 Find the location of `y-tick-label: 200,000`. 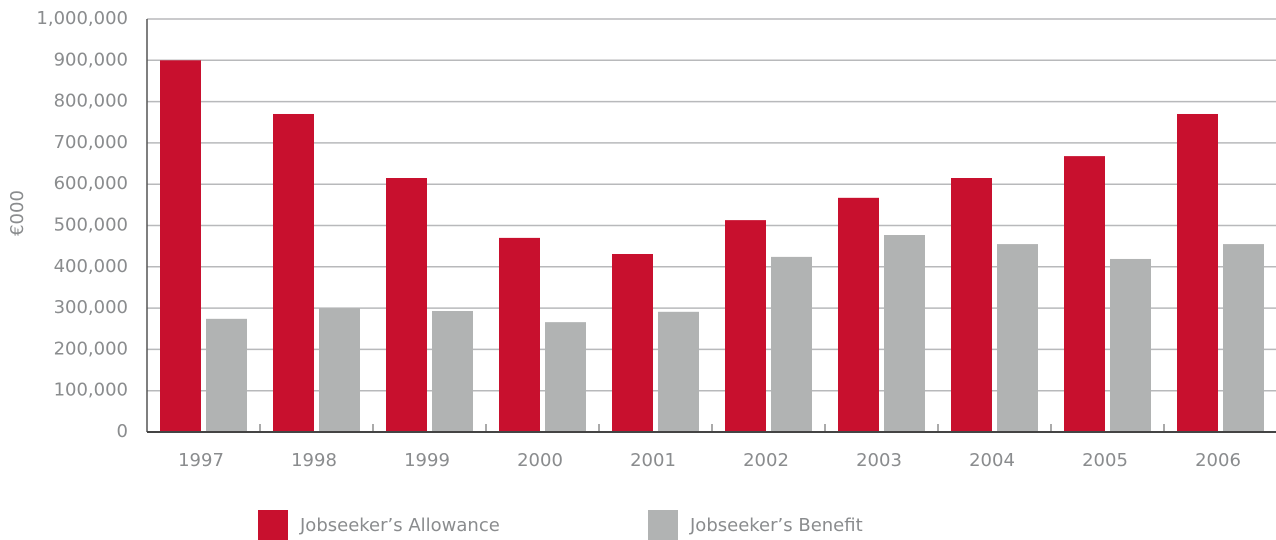

y-tick-label: 200,000 is located at coordinates (91, 348).